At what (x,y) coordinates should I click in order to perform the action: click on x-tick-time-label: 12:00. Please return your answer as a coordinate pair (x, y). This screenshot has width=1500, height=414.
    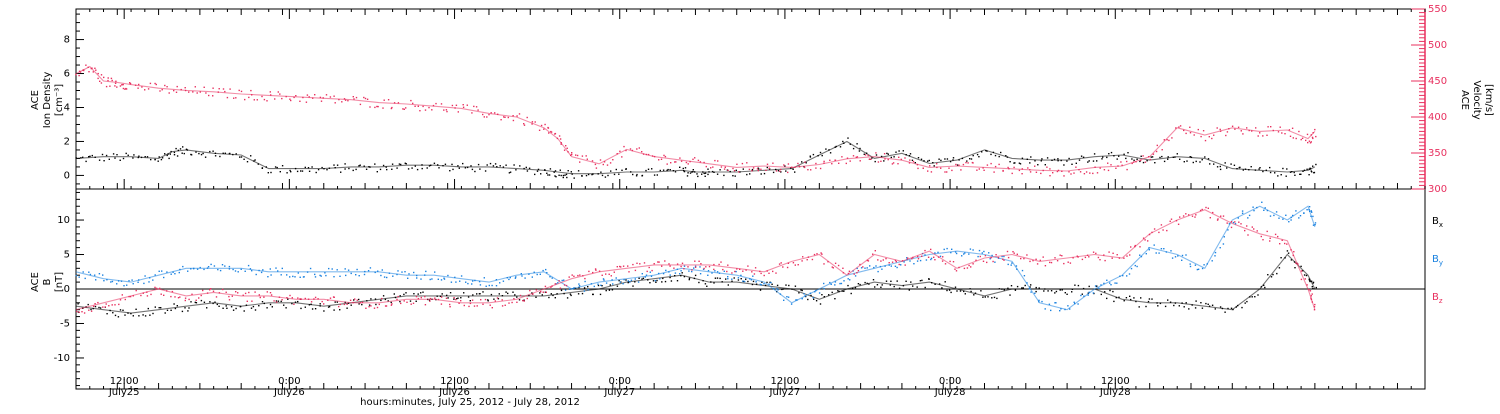
    Looking at the image, I should click on (1115, 381).